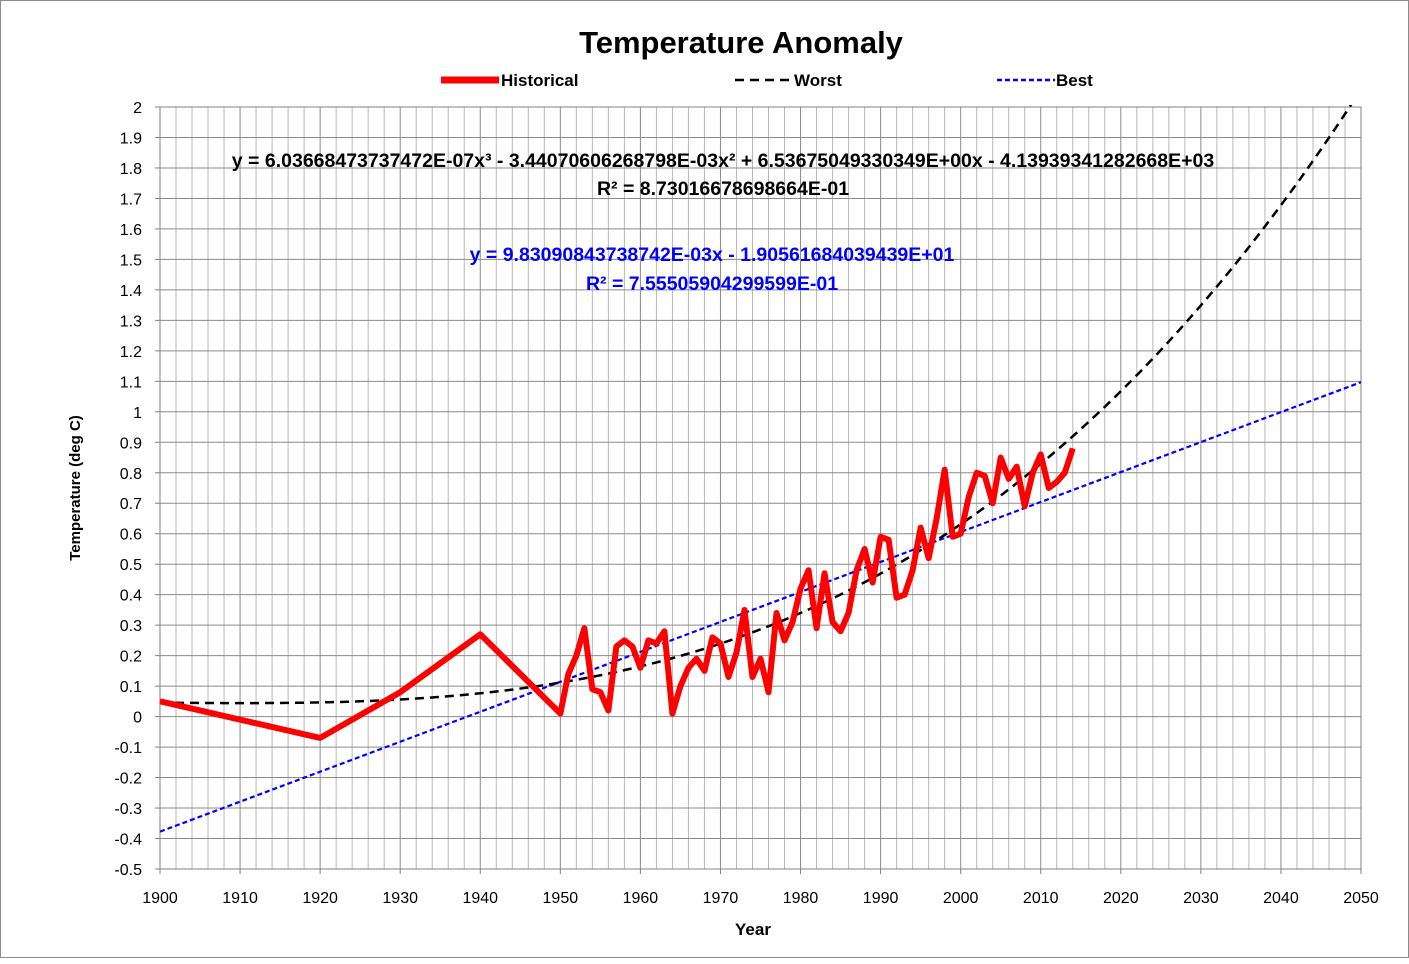  I want to click on x-tick-label: 1970, so click(721, 898).